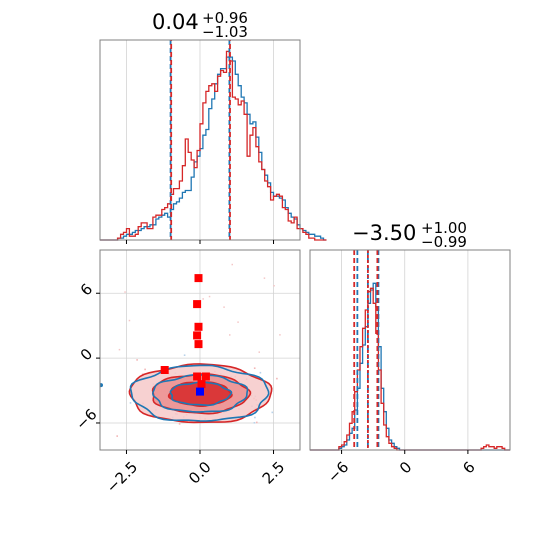 This screenshot has height=550, width=550. I want to click on param2-title: −3.50, so click(384, 233).